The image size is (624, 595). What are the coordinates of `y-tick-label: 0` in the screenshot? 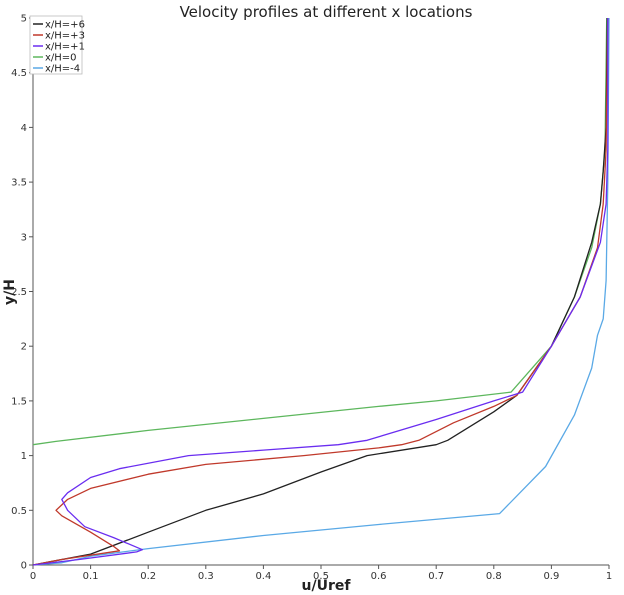 It's located at (24, 566).